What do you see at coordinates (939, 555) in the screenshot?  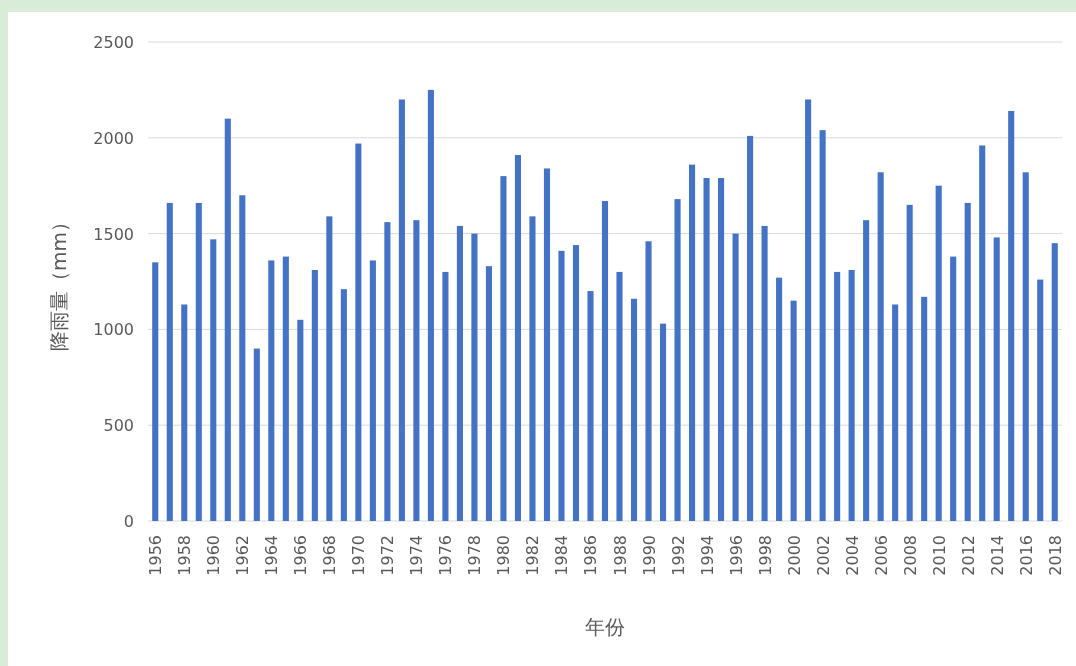 I see `x-tick-label: 2010` at bounding box center [939, 555].